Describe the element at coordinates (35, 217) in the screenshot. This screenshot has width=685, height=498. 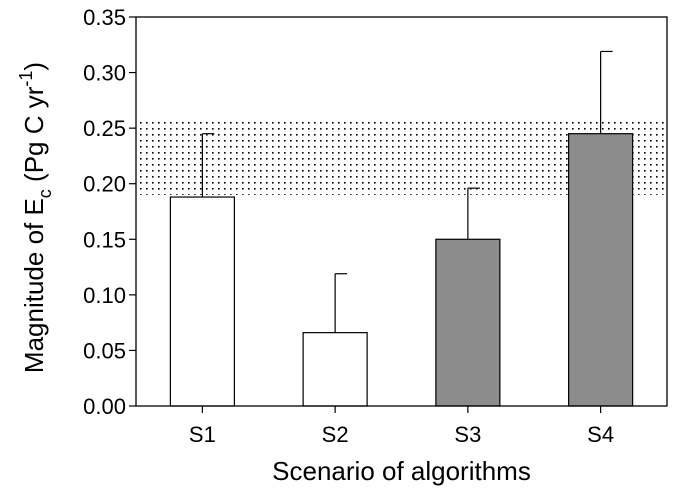
I see `y-axis-title: Magnitude of Ec (Pg C yr-1)` at that location.